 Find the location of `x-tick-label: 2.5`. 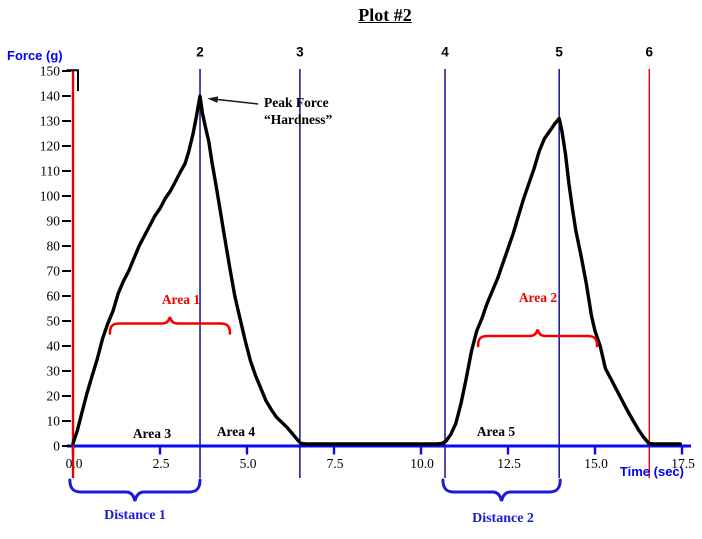

x-tick-label: 2.5 is located at coordinates (161, 463).